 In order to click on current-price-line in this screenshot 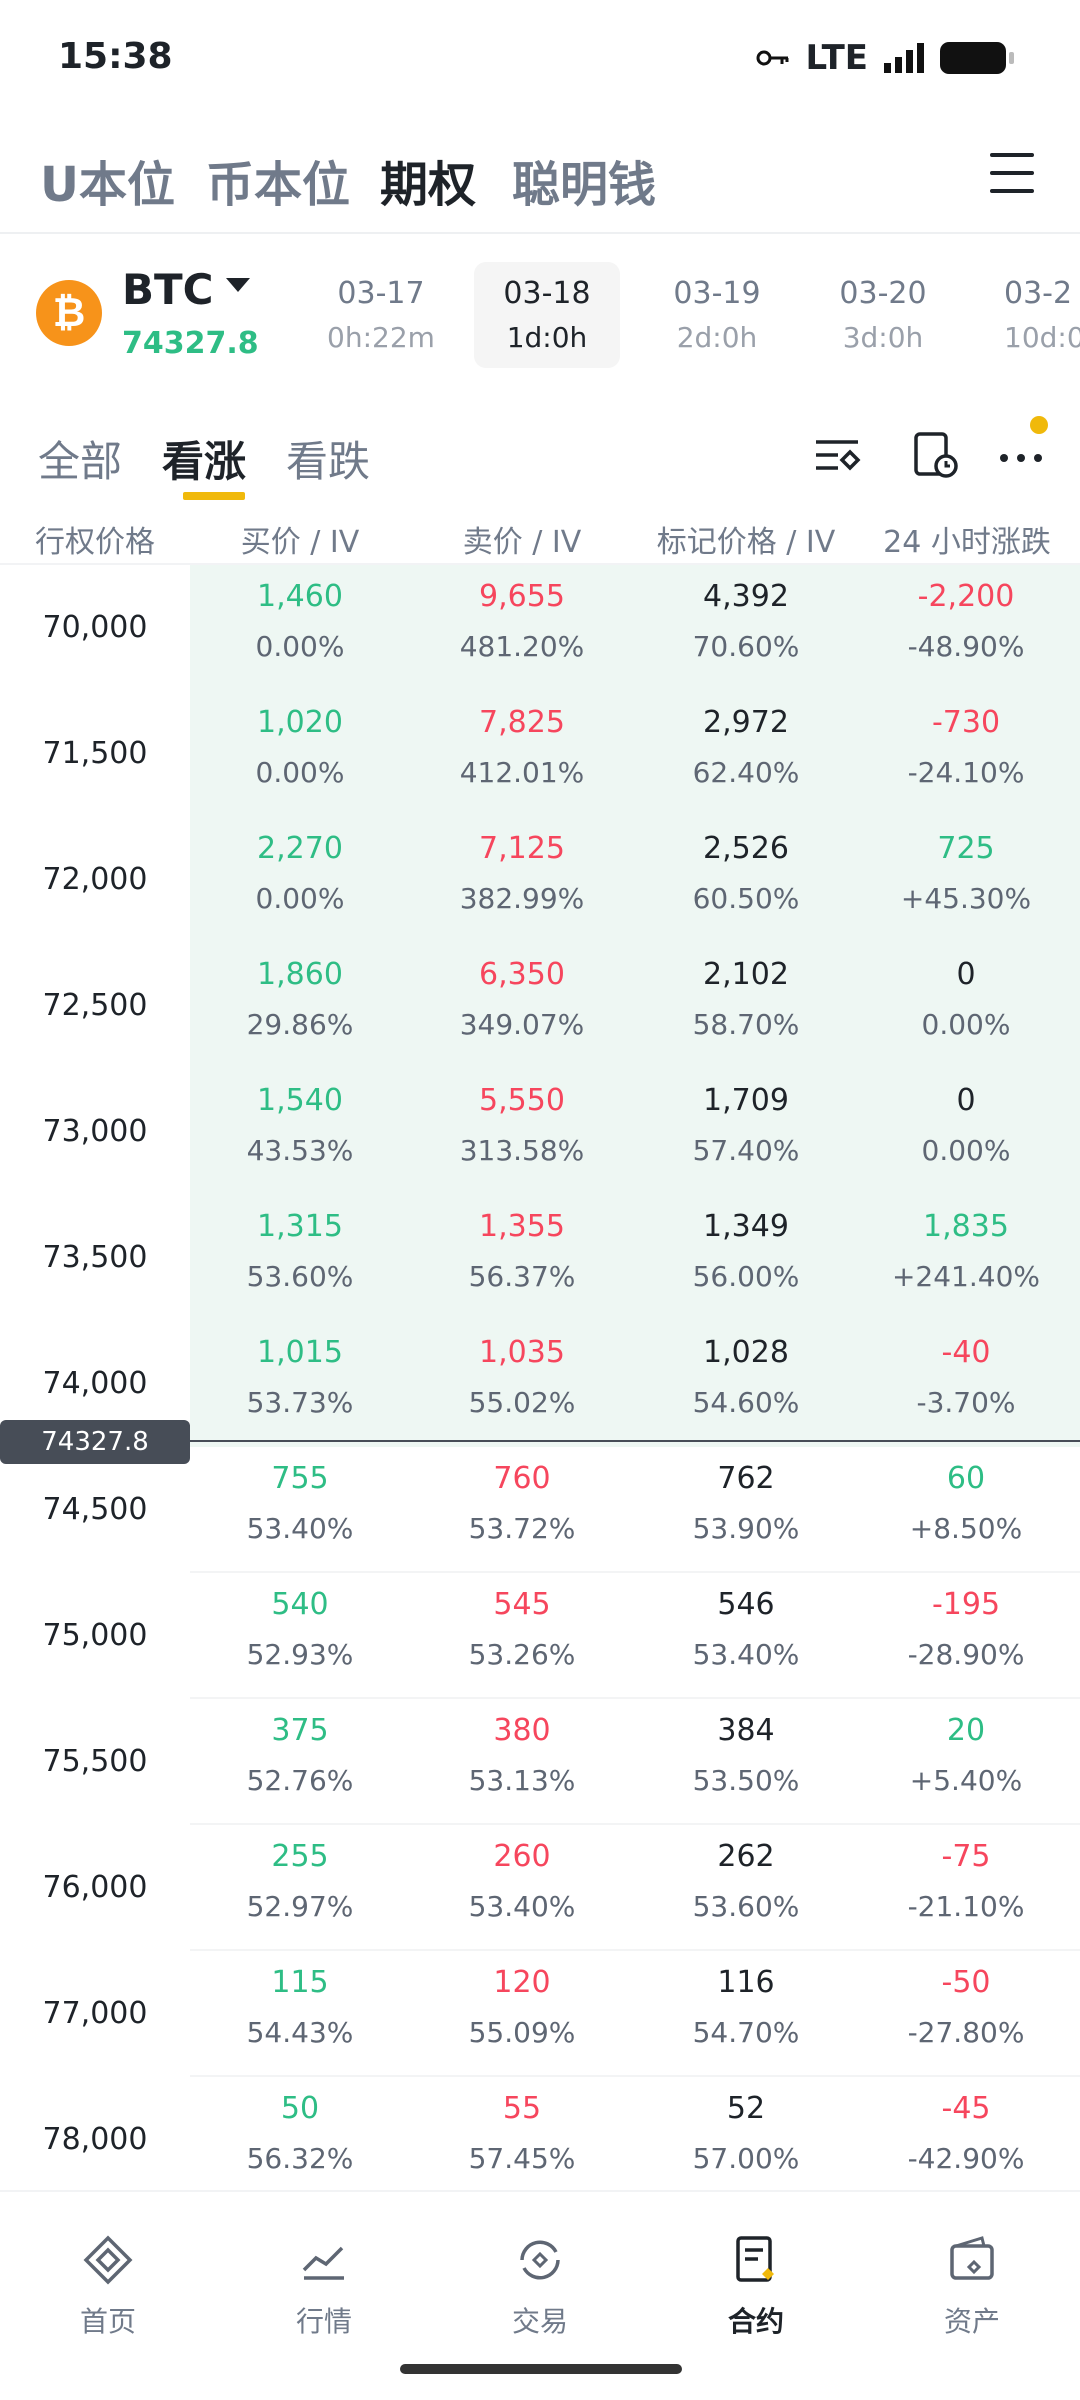, I will do `click(540, 1441)`.